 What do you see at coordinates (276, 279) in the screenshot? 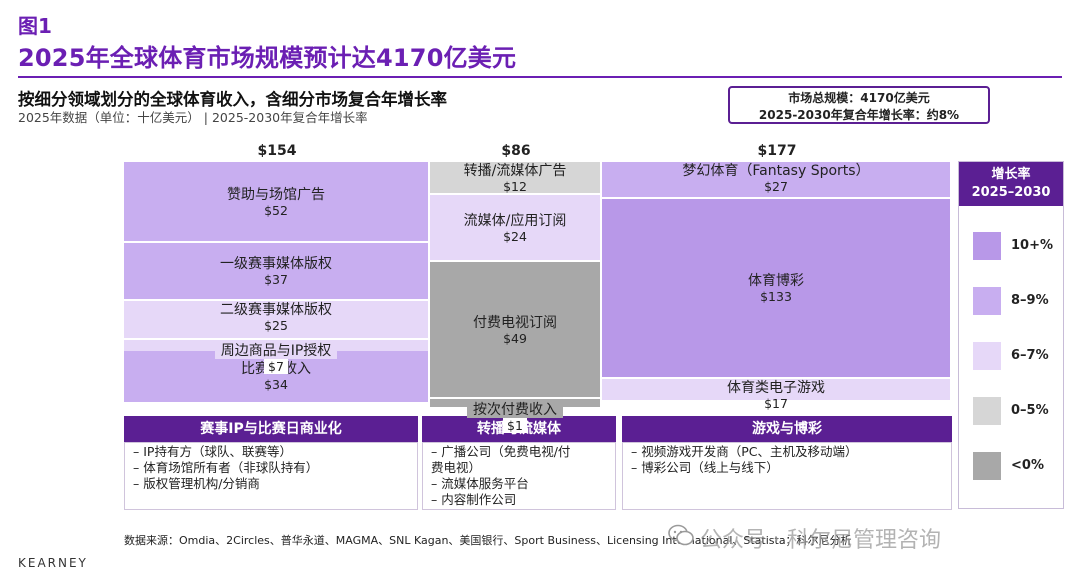
I see `segment-value: $37` at bounding box center [276, 279].